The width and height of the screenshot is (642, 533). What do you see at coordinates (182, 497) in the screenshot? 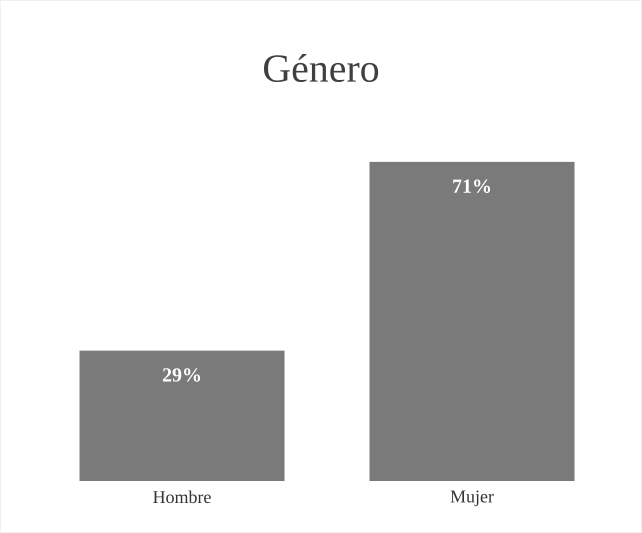
I see `x-tick-label: Hombre` at bounding box center [182, 497].